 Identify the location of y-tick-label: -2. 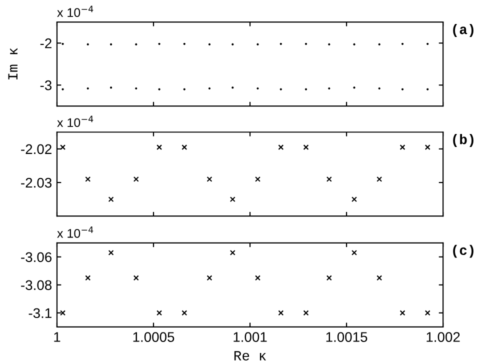
(46, 43).